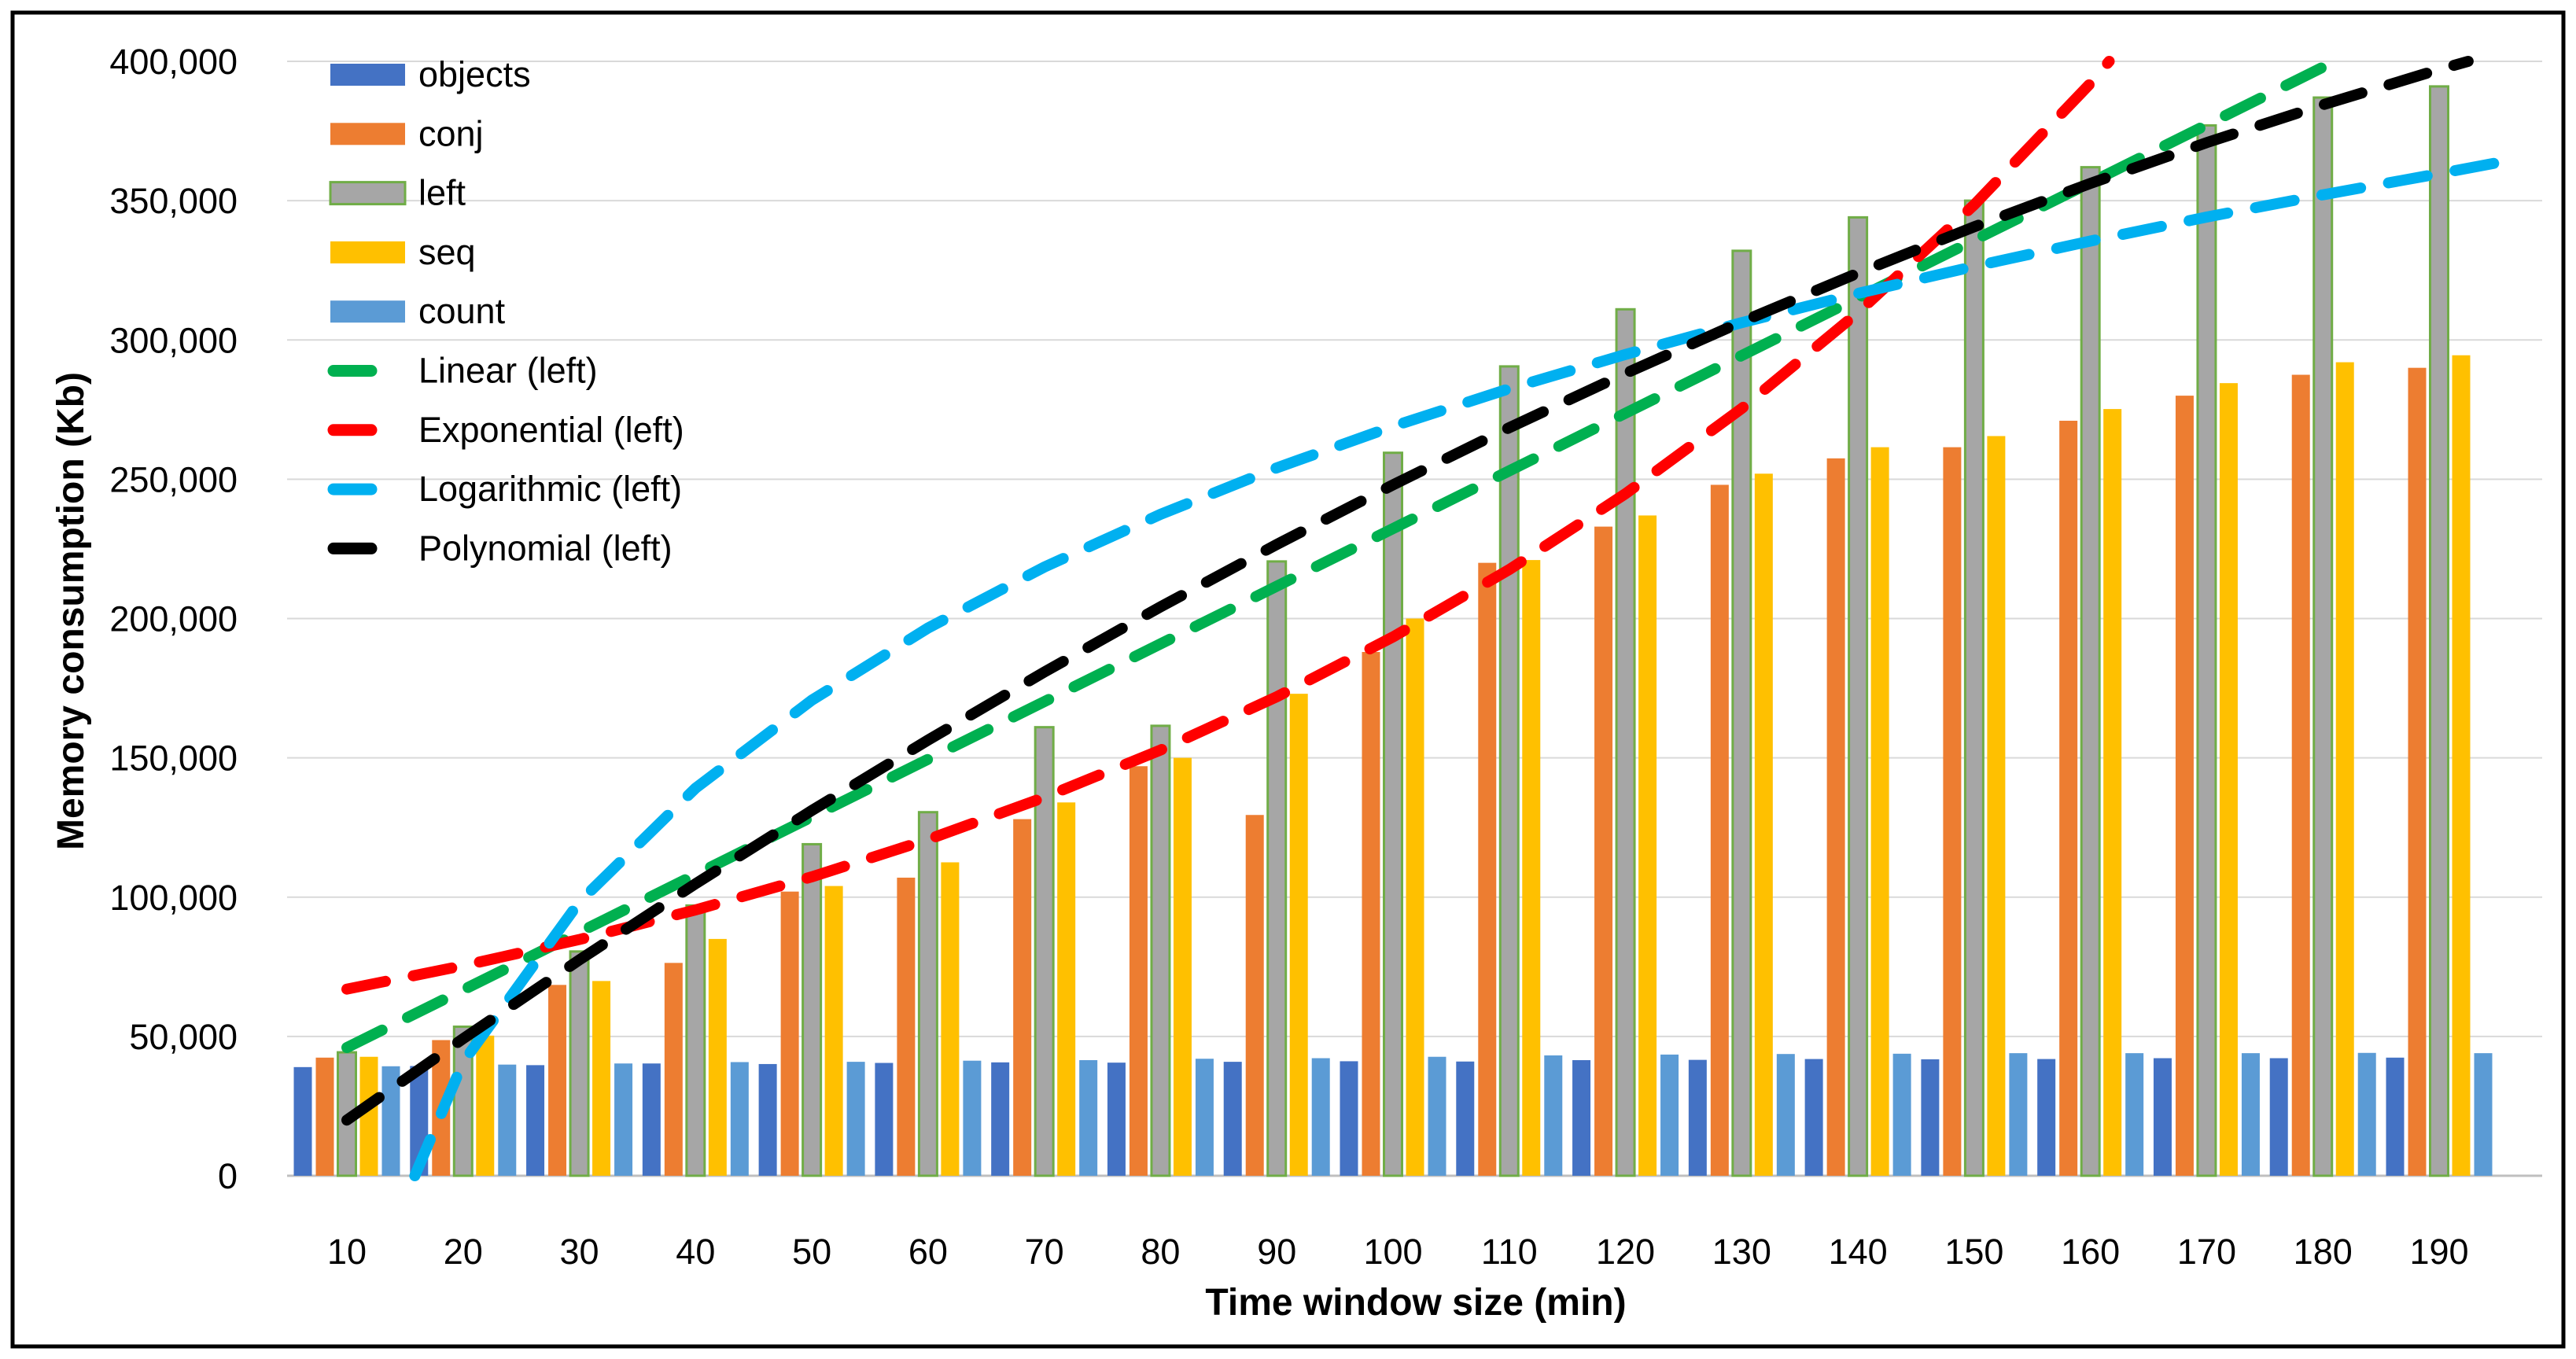 This screenshot has height=1359, width=2576. I want to click on x-tick-label: 190, so click(2438, 1252).